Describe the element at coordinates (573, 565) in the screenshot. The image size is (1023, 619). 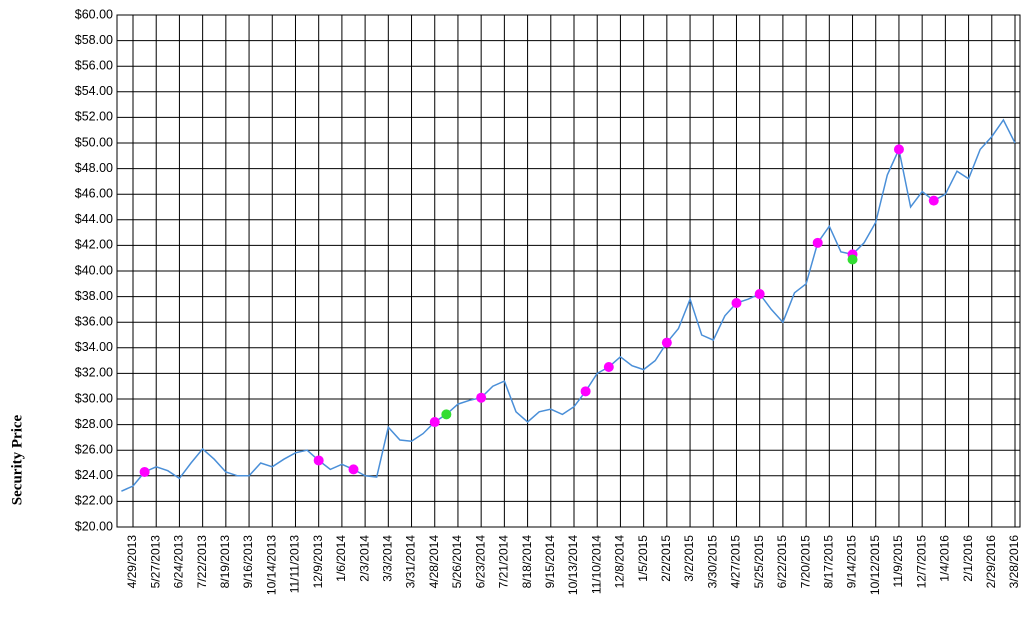
I see `x-tick-label: 10/13/2014` at that location.